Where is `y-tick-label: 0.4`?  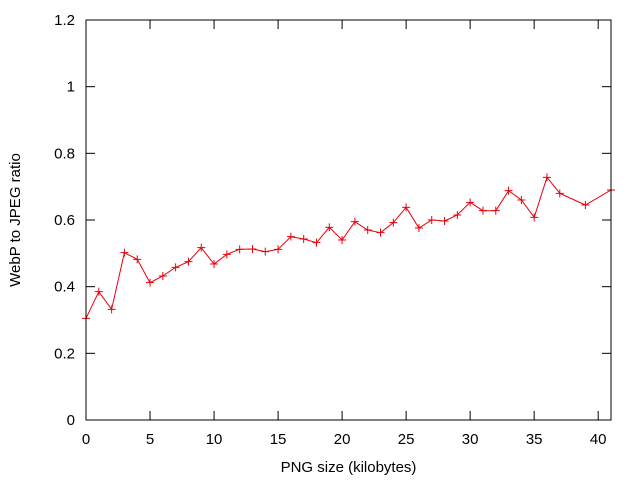 y-tick-label: 0.4 is located at coordinates (64, 287).